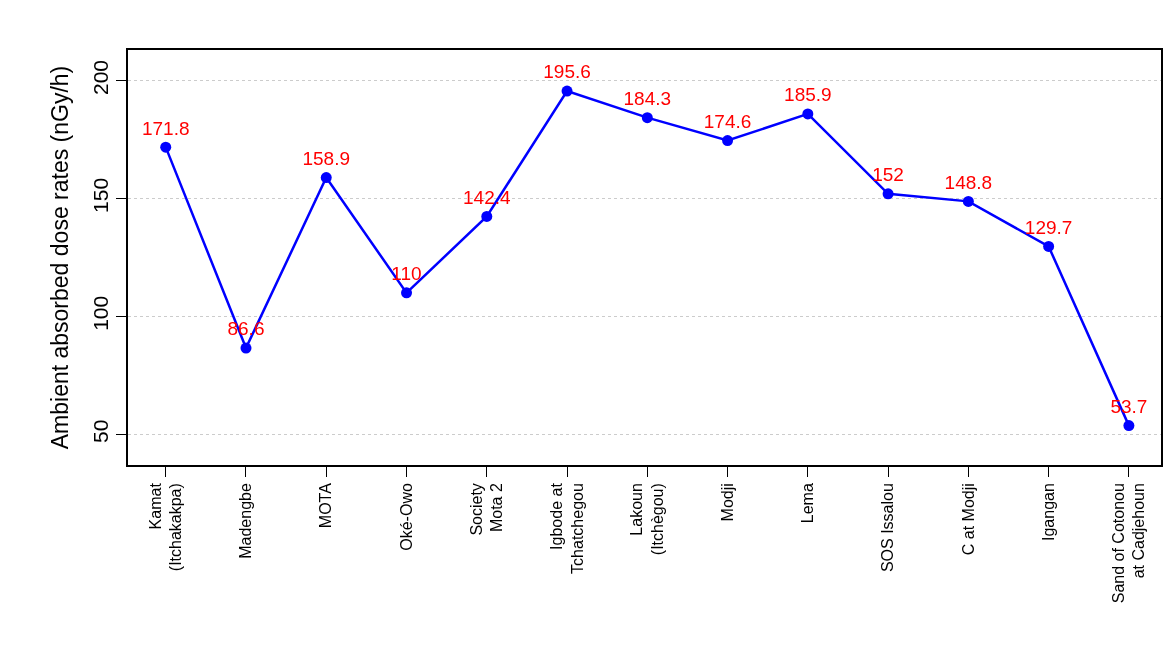 The height and width of the screenshot is (659, 1171). I want to click on x-tick-label: MOTA, so click(326, 505).